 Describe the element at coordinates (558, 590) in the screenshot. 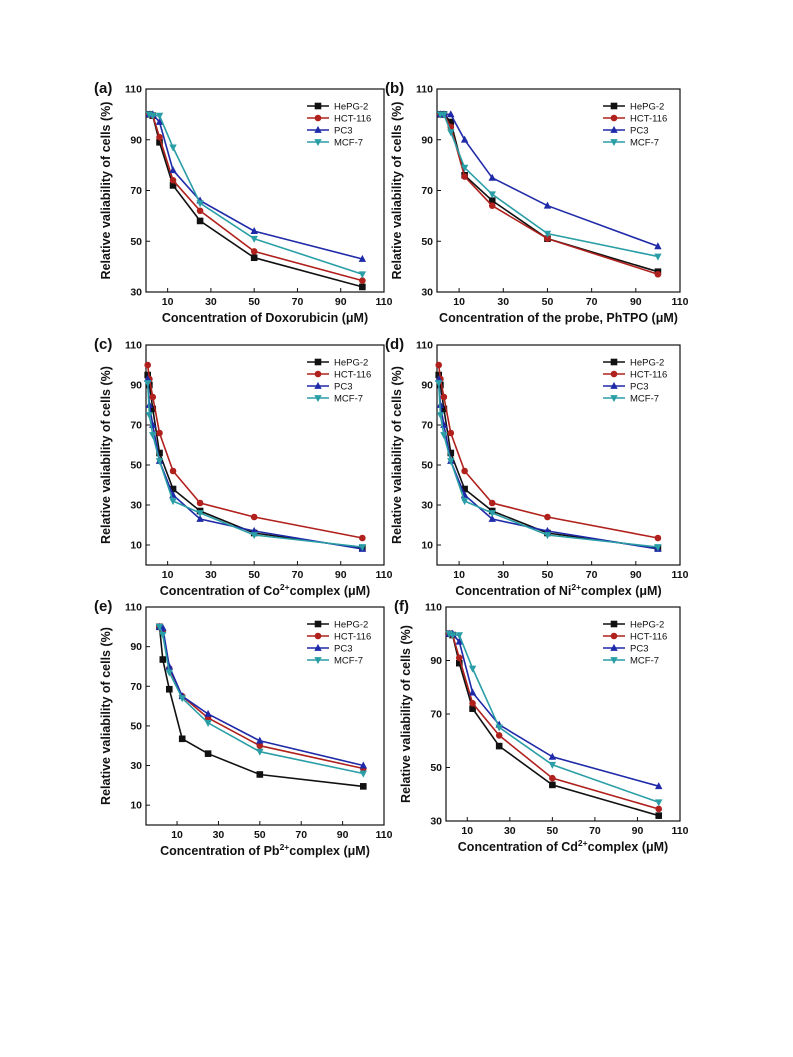

I see `x-axis-label: Concentration of Ni2+complex (μM)` at that location.